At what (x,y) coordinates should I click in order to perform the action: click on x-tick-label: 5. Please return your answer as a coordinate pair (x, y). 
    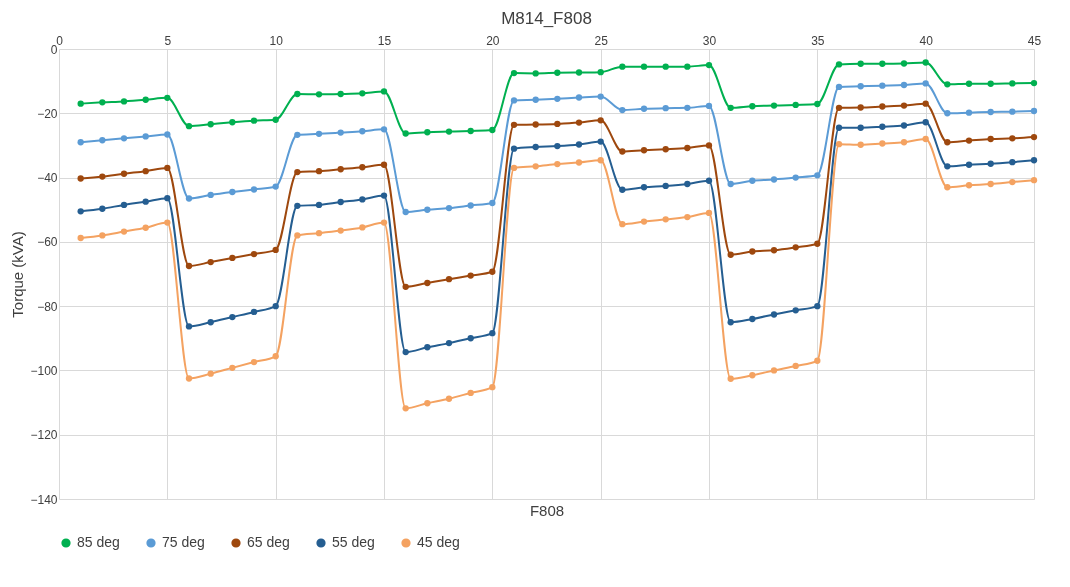
    Looking at the image, I should click on (168, 40).